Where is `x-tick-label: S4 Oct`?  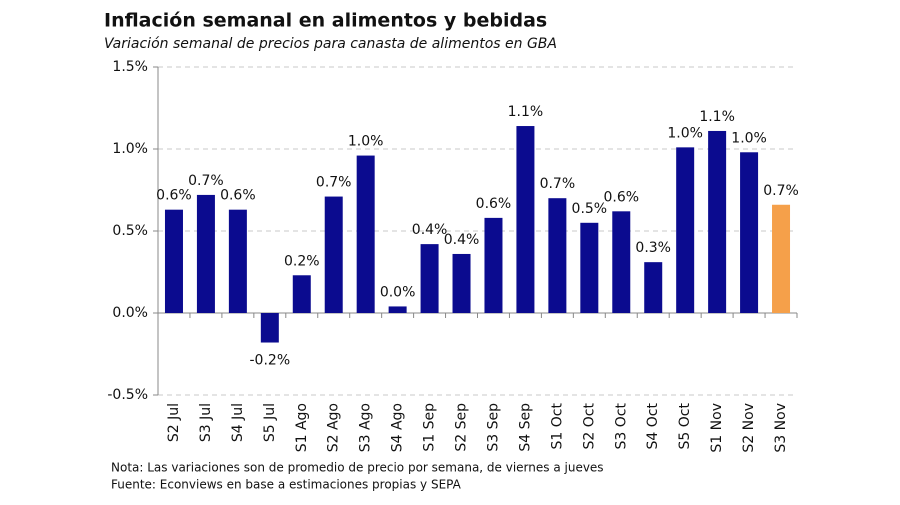 x-tick-label: S4 Oct is located at coordinates (653, 425).